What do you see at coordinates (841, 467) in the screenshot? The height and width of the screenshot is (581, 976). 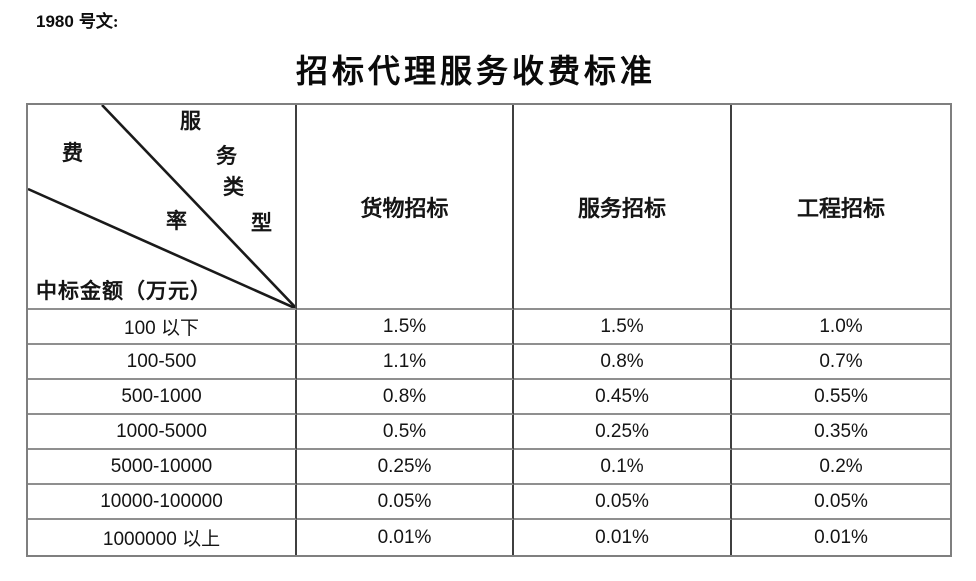 I see `fee-value-cell: 0.2%` at bounding box center [841, 467].